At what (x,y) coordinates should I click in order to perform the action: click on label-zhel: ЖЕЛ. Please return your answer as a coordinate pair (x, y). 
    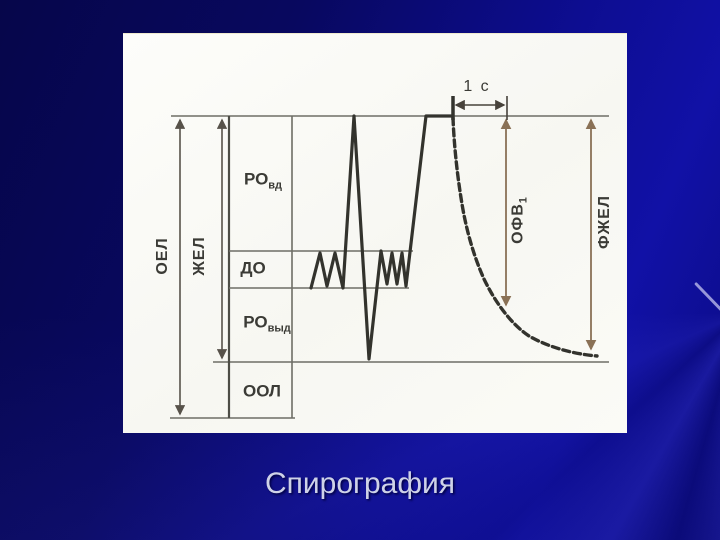
    Looking at the image, I should click on (199, 256).